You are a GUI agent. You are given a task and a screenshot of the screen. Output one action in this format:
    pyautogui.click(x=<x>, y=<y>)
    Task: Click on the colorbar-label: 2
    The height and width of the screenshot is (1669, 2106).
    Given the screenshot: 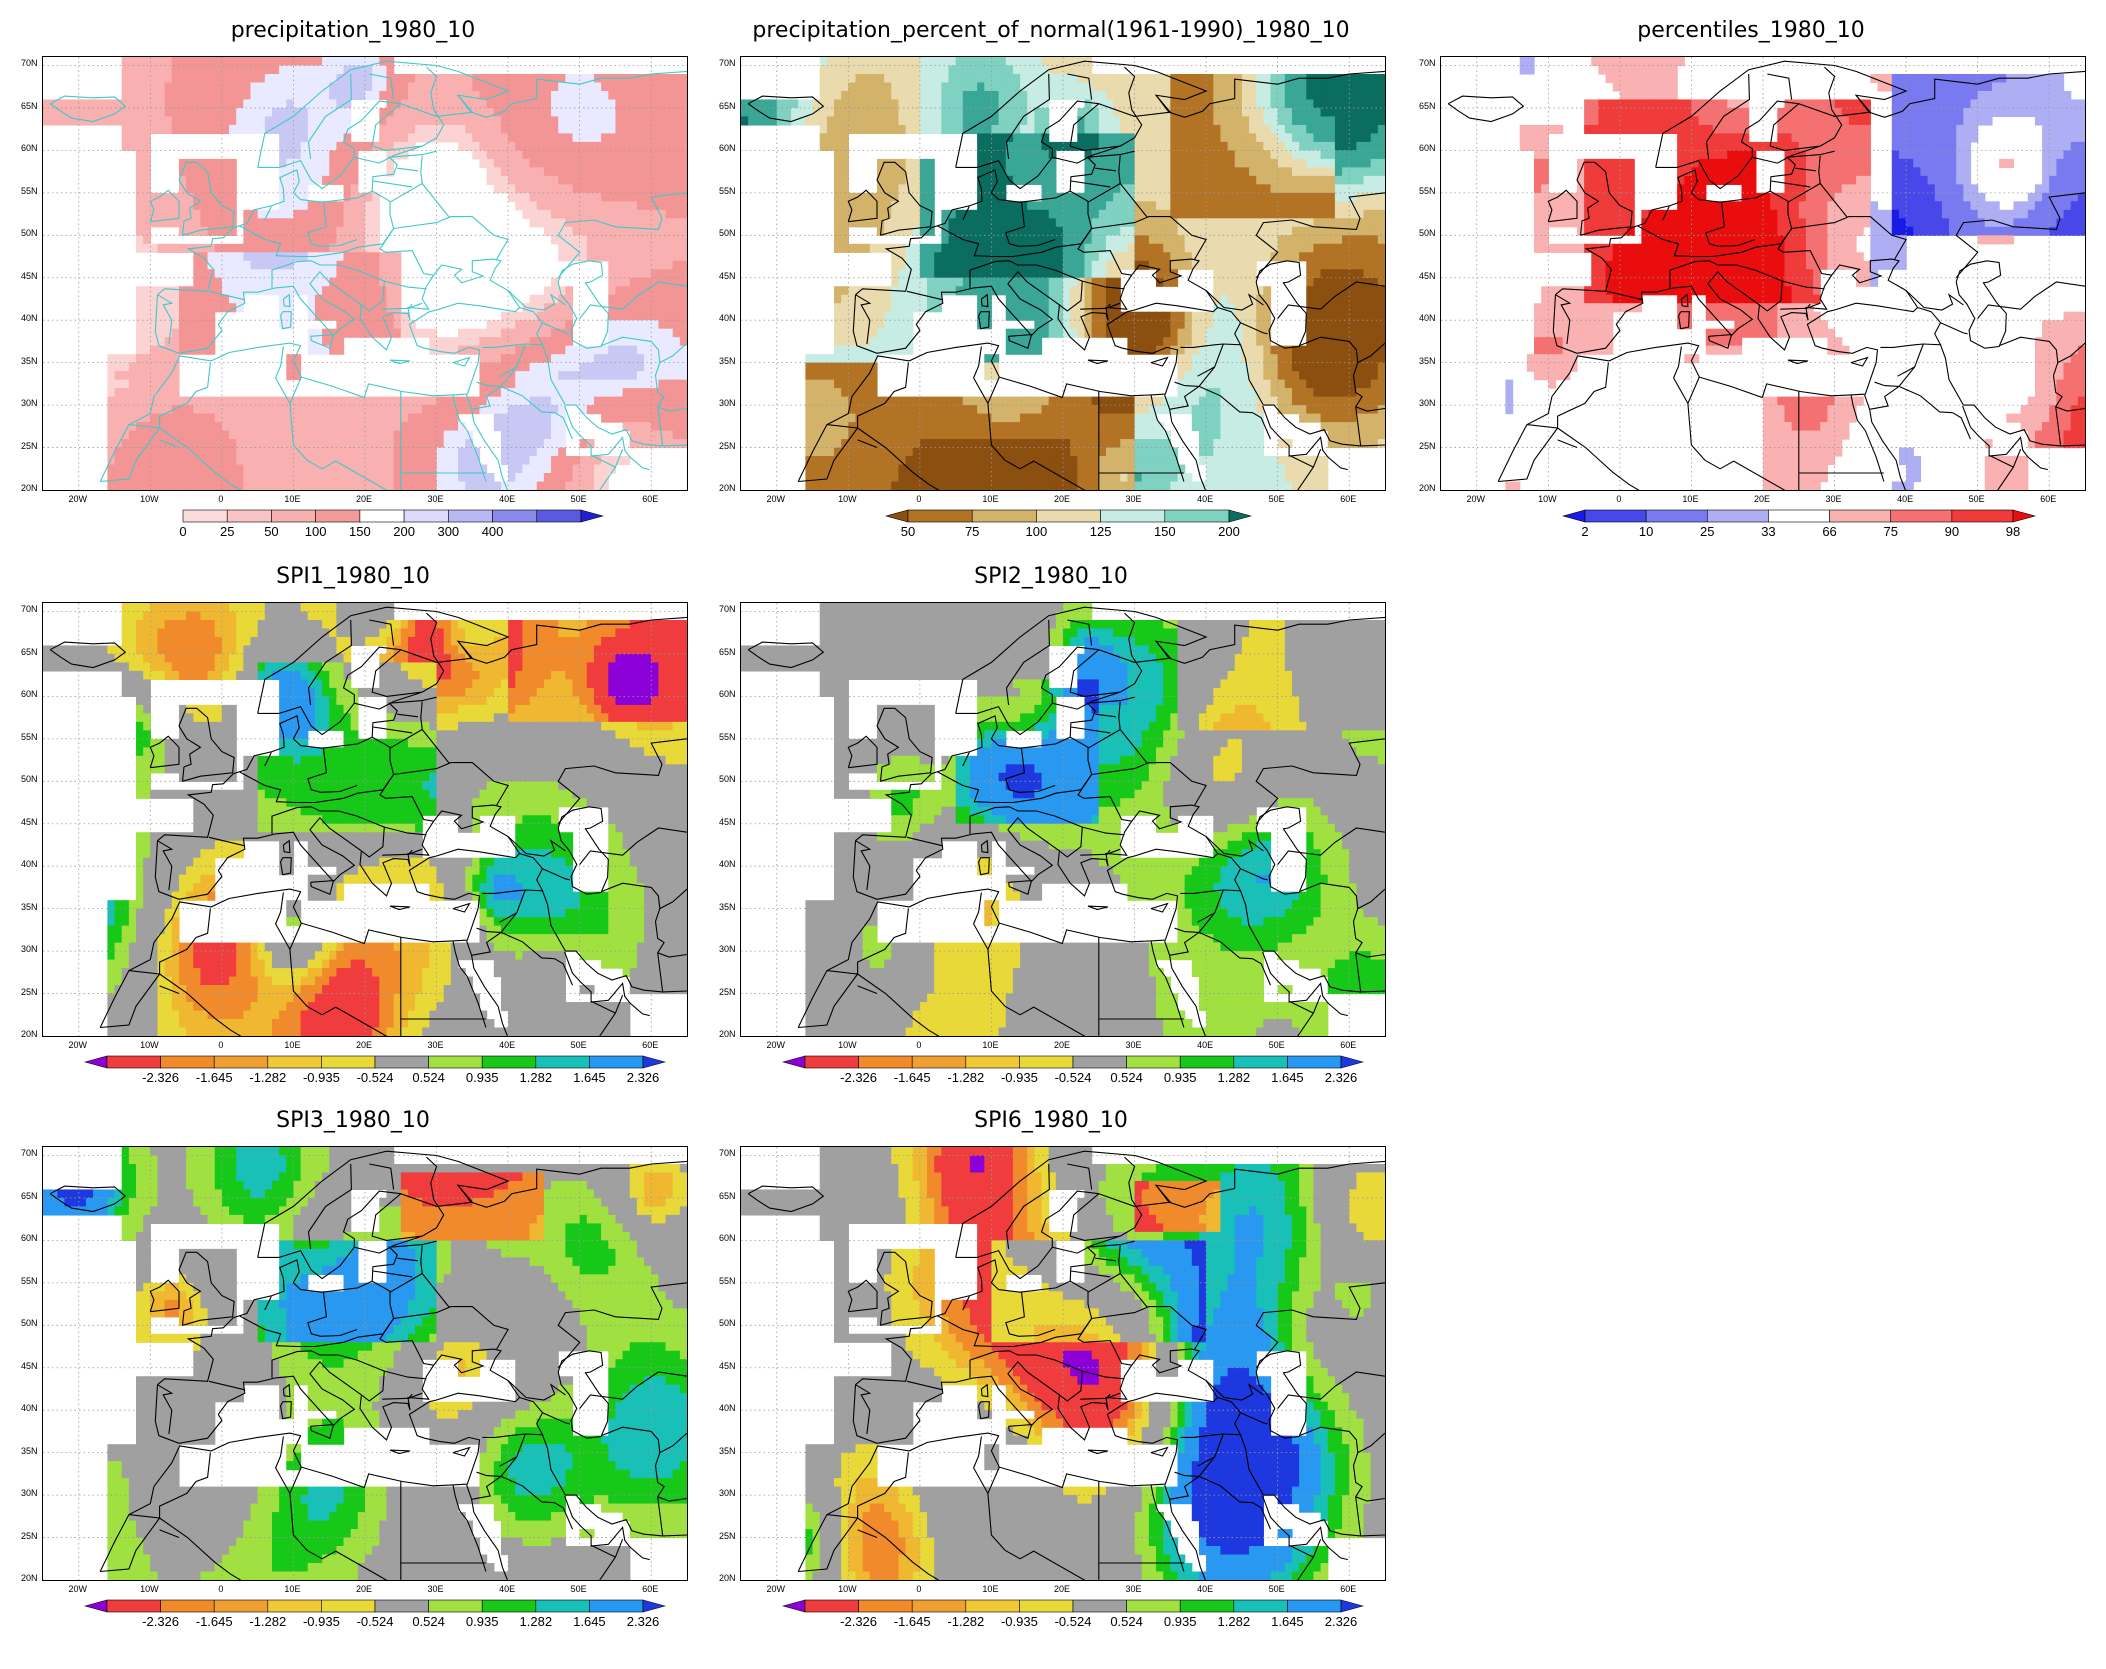 What is the action you would take?
    pyautogui.click(x=1584, y=531)
    